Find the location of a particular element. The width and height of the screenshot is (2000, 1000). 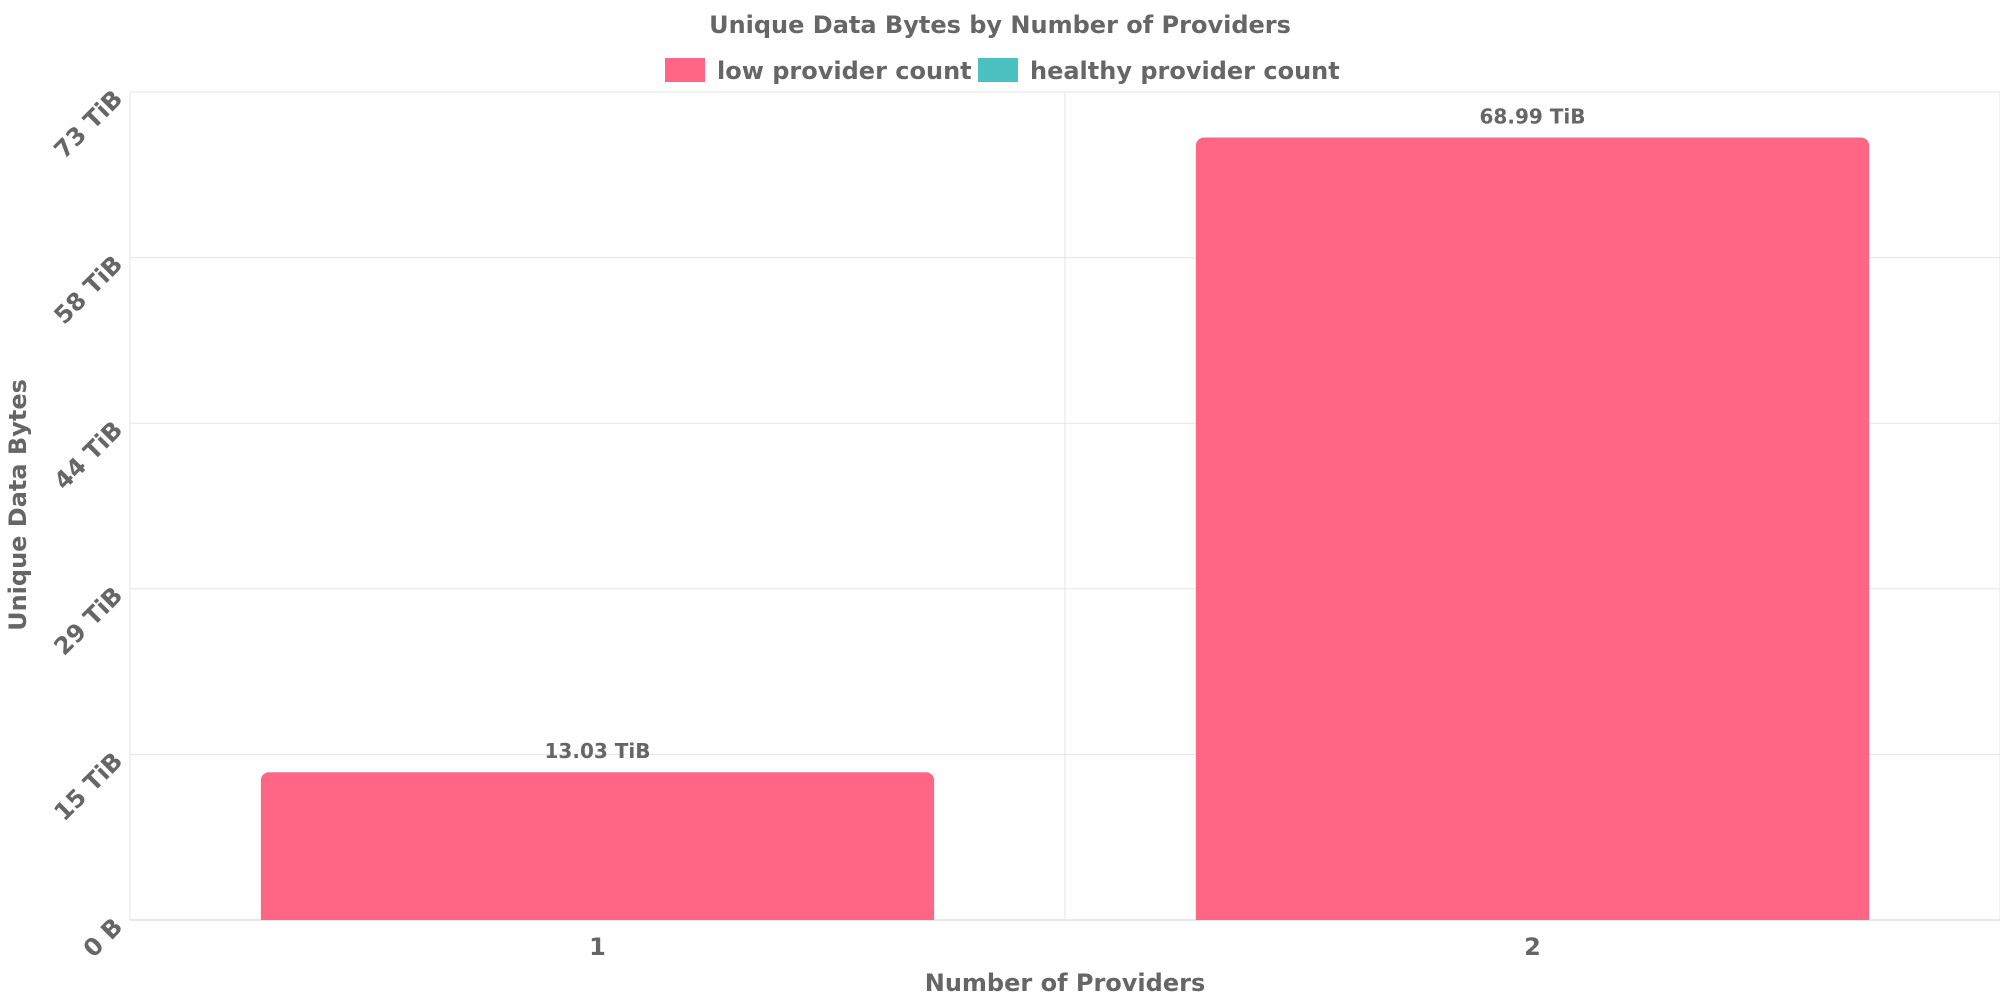

legend-item: healthy provider count is located at coordinates (1159, 71).